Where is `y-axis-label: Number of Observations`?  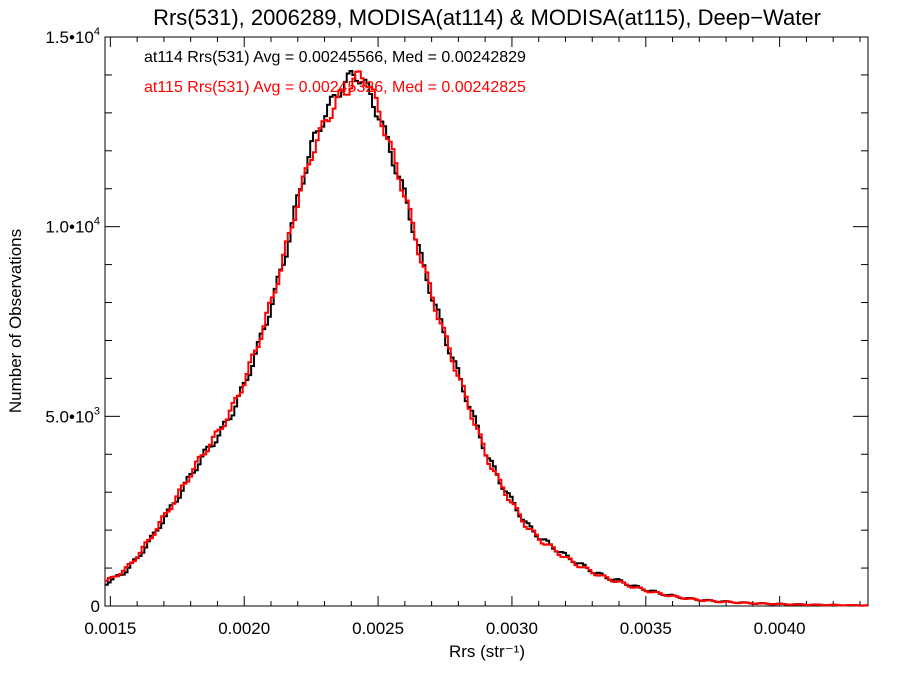 y-axis-label: Number of Observations is located at coordinates (15, 321).